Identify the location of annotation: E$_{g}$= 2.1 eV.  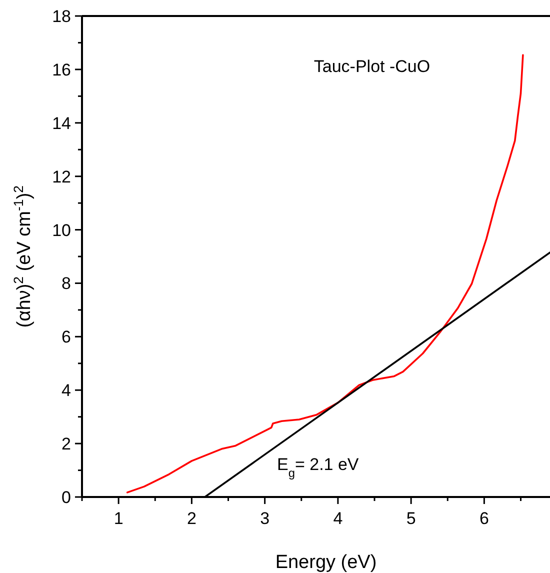
(318, 467).